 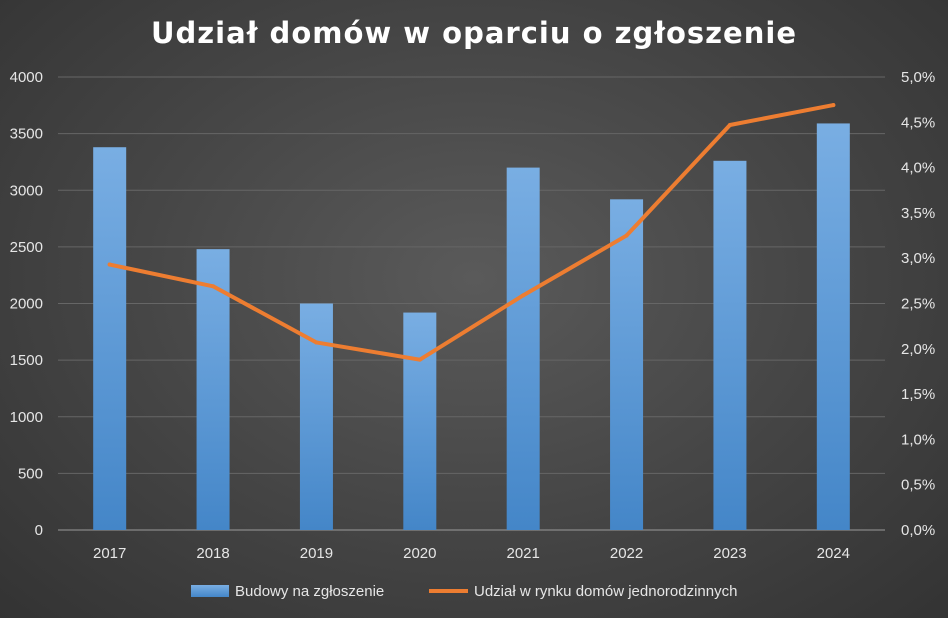 What do you see at coordinates (309, 591) in the screenshot?
I see `legend-label-bars: Budowy na zgłoszenie` at bounding box center [309, 591].